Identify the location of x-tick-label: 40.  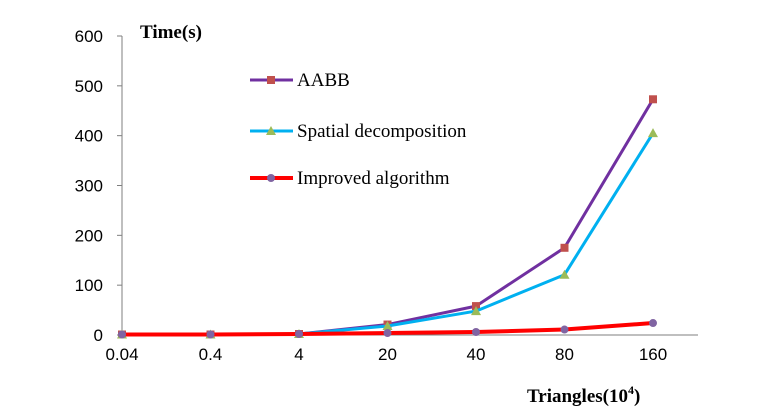
(476, 354).